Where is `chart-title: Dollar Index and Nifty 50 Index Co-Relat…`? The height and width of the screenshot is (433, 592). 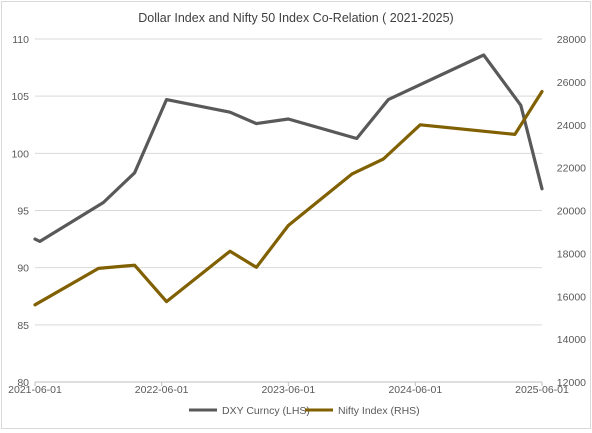
chart-title: Dollar Index and Nifty 50 Index Co-Relat… is located at coordinates (295, 18).